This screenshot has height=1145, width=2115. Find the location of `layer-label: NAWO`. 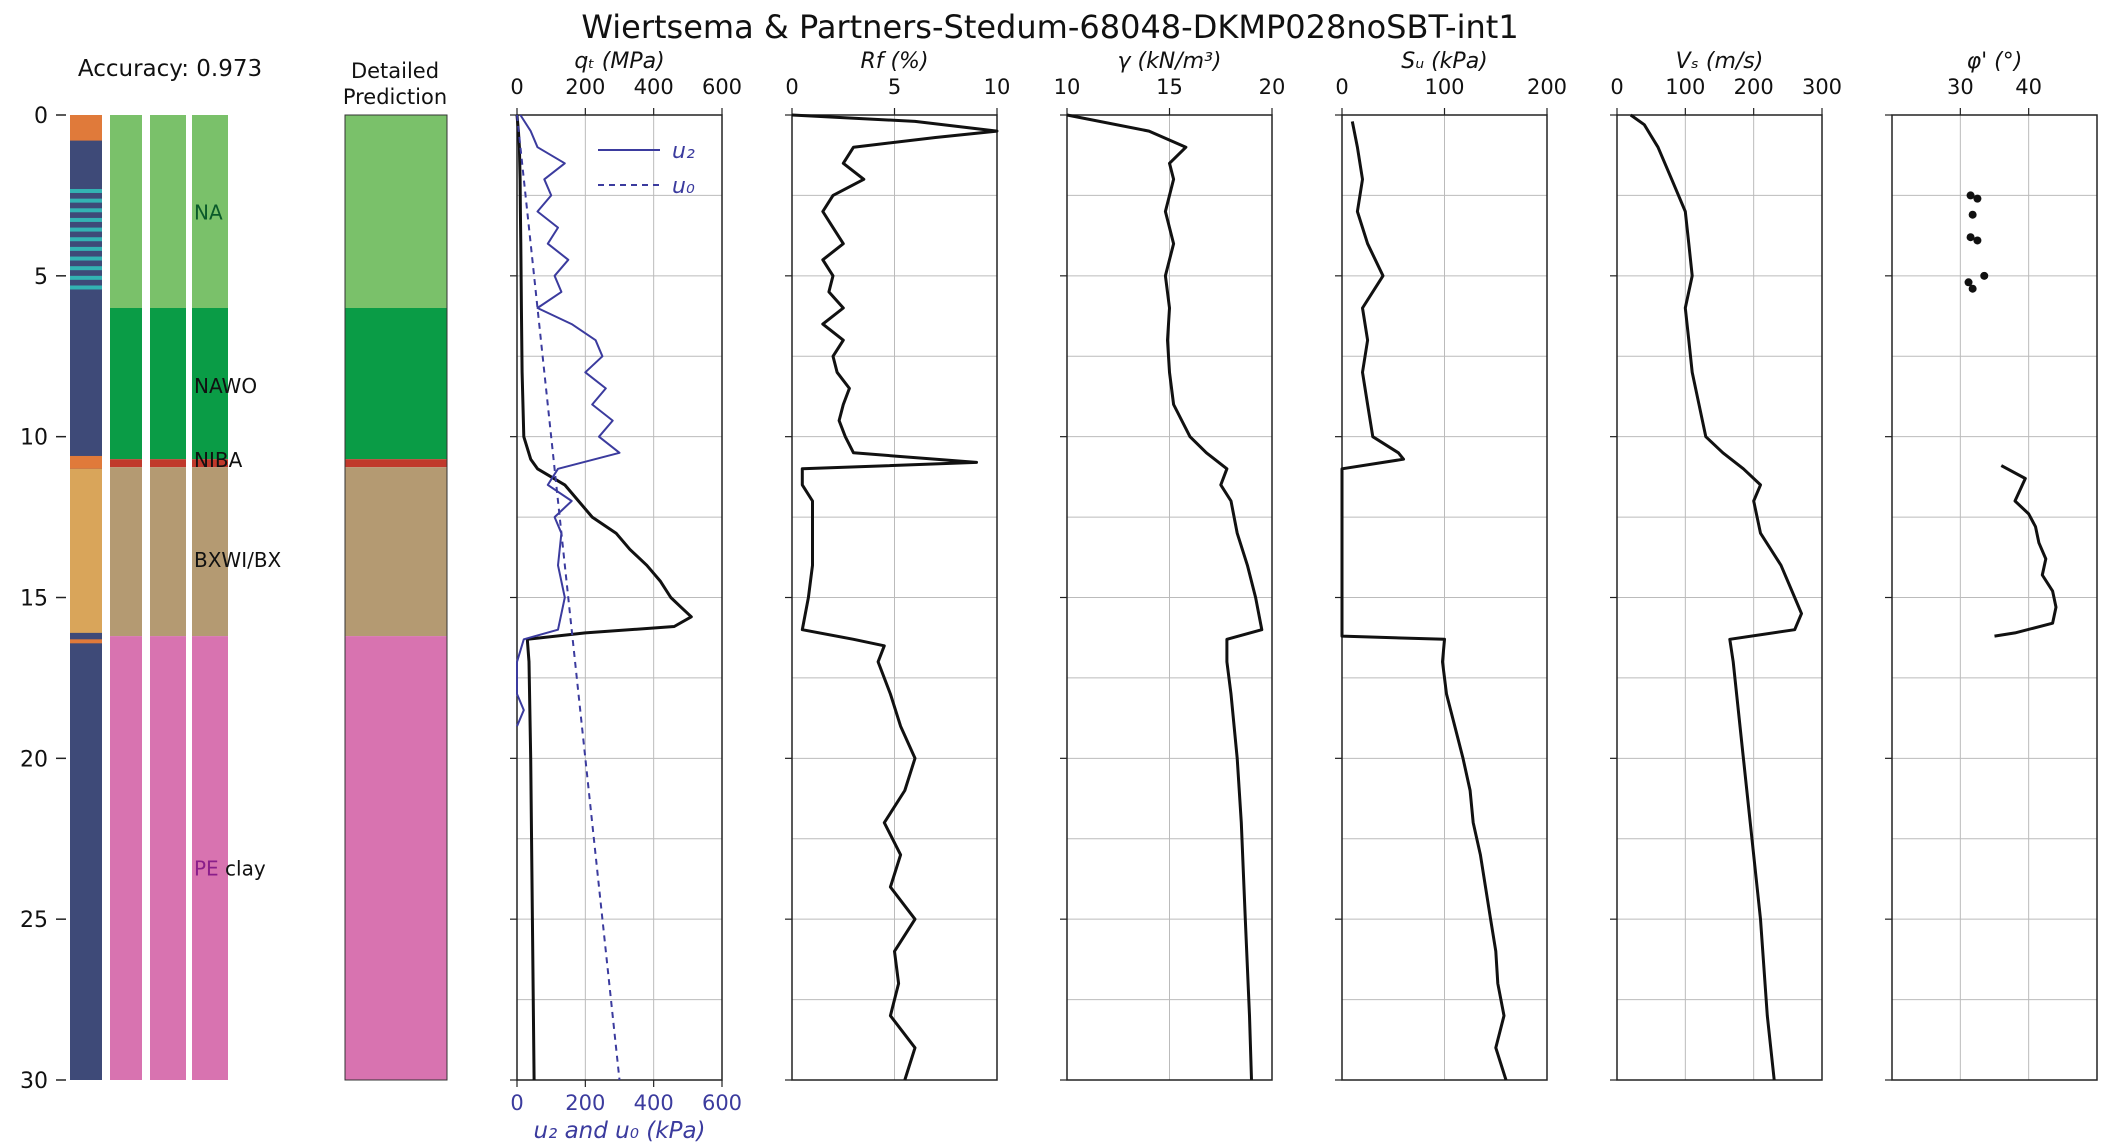

layer-label: NAWO is located at coordinates (225, 386).